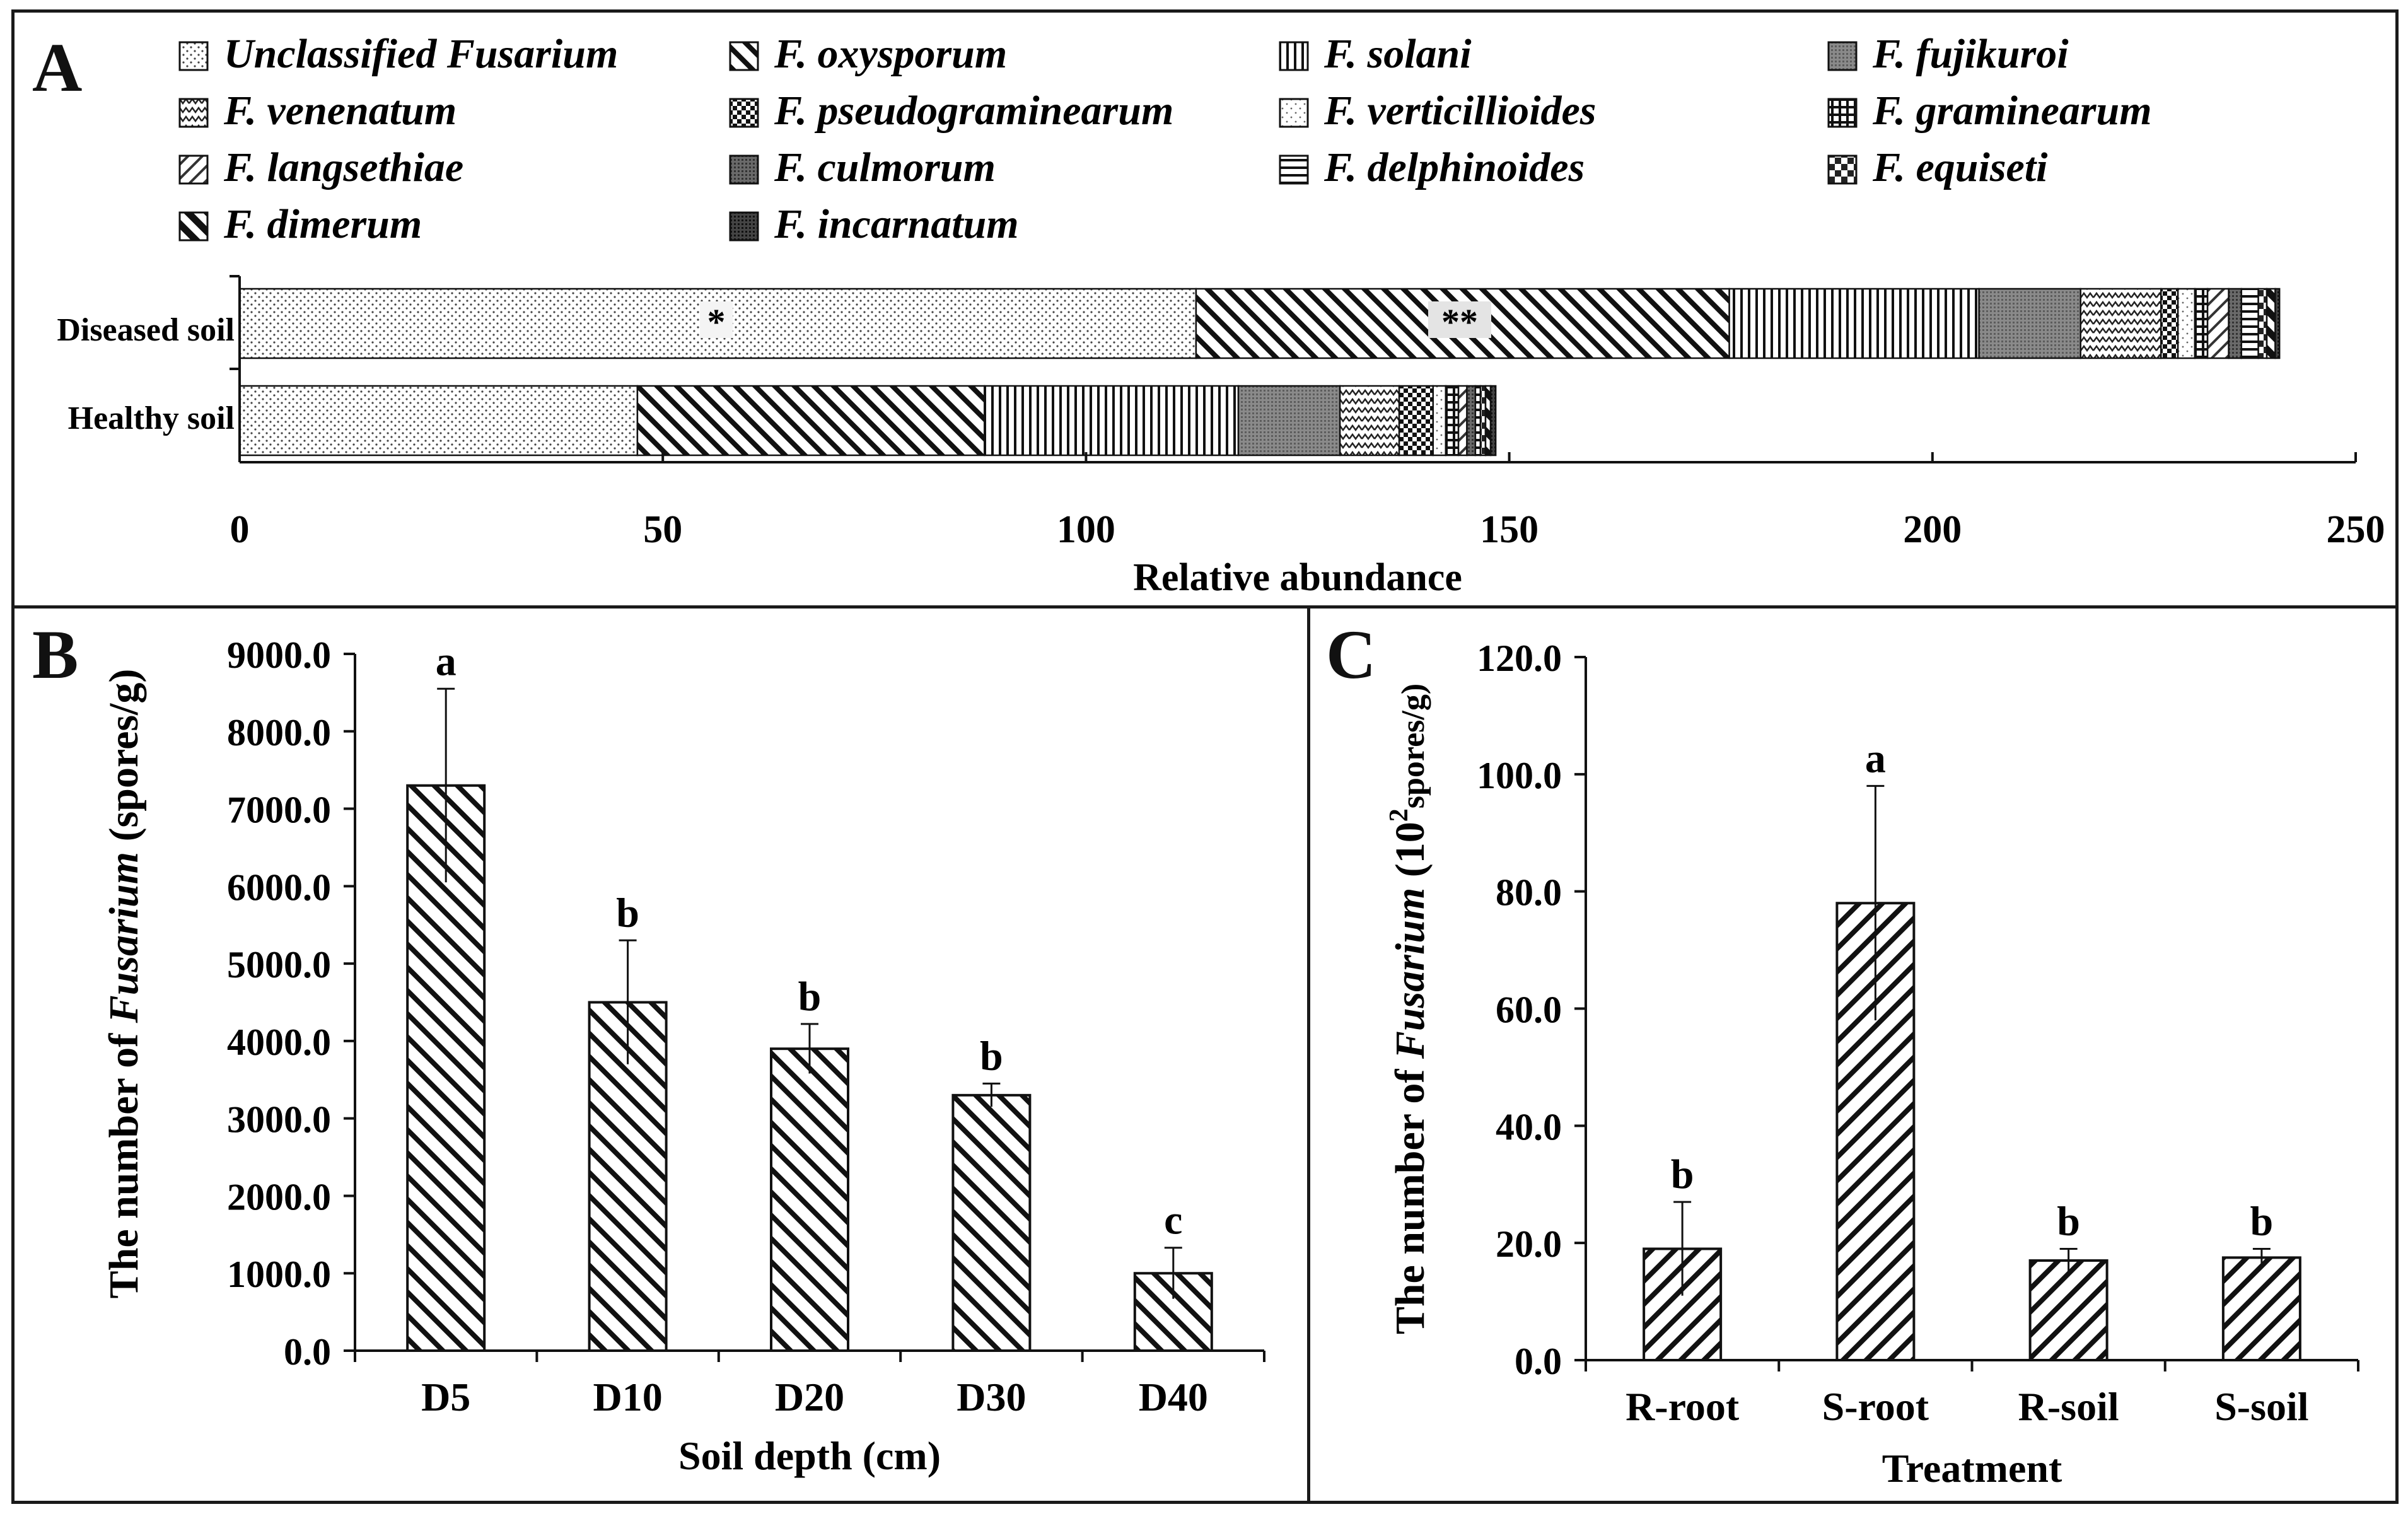  What do you see at coordinates (811, 421) in the screenshot?
I see `bar-segment-healthy-soil-f-oxysporum` at bounding box center [811, 421].